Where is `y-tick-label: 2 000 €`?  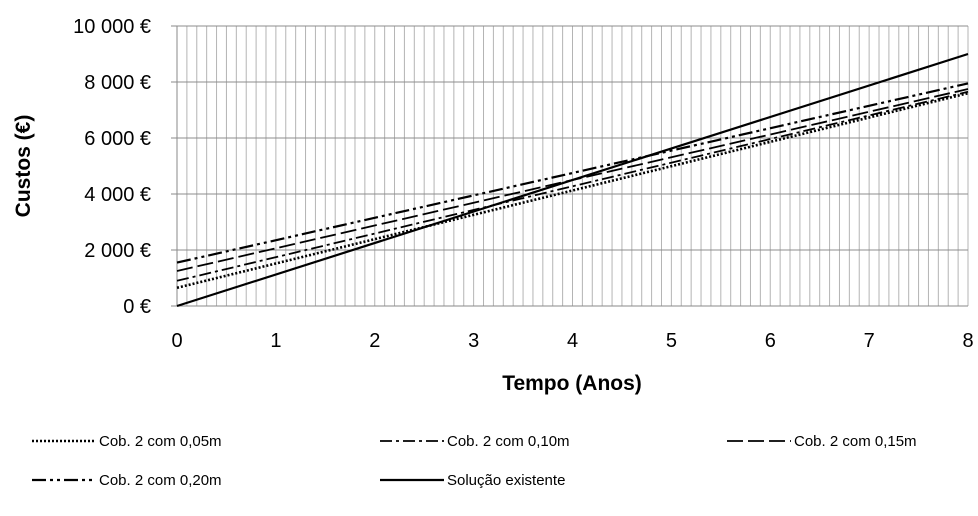 y-tick-label: 2 000 € is located at coordinates (117, 251).